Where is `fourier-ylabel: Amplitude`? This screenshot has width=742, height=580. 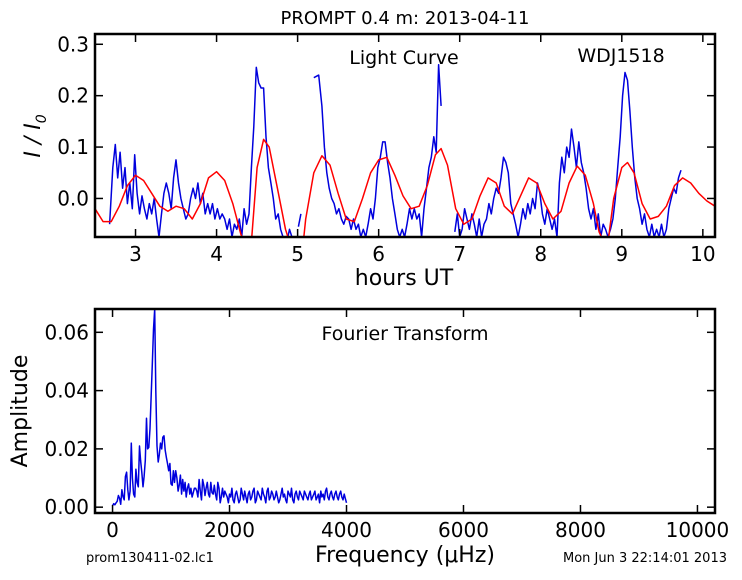
fourier-ylabel: Amplitude is located at coordinates (20, 411).